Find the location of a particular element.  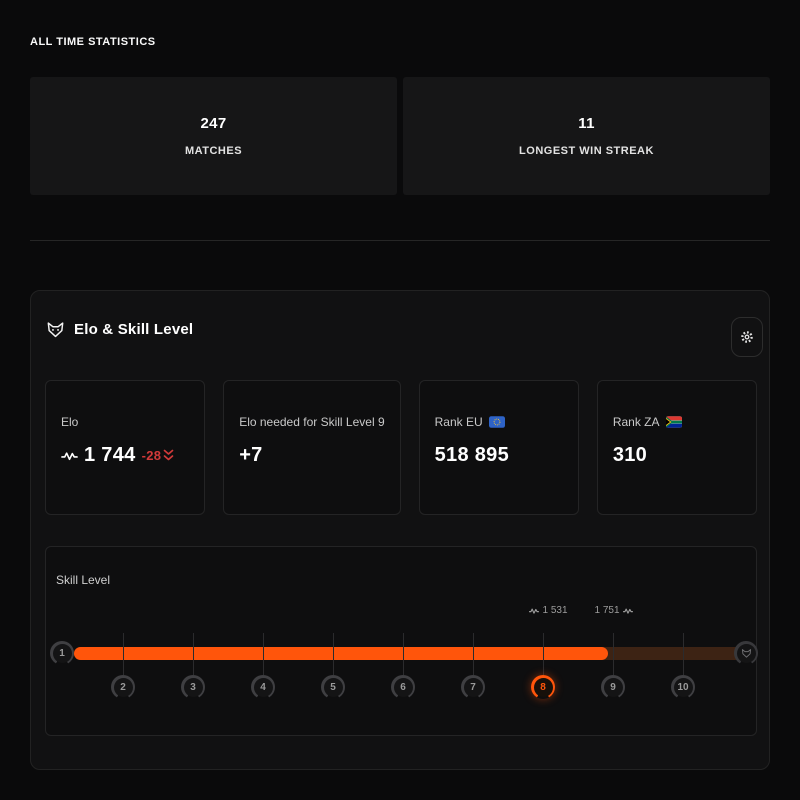

skill-level-max-badge is located at coordinates (746, 653).